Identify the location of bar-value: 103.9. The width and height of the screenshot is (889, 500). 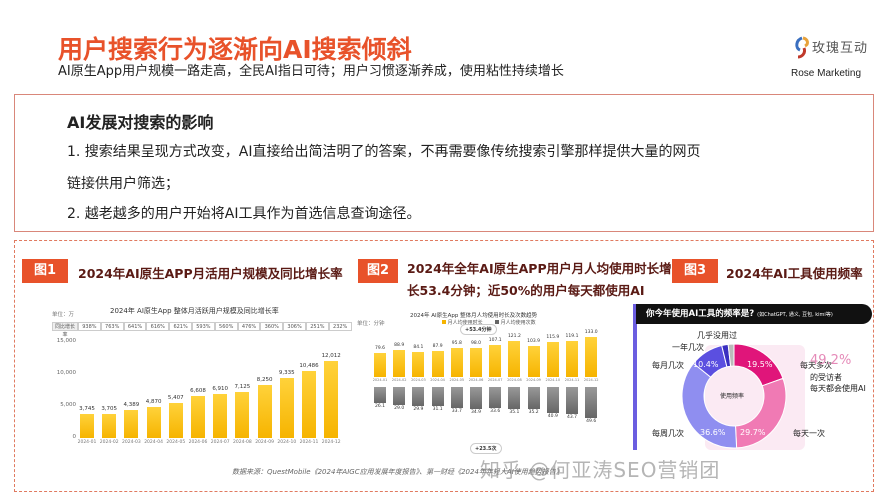
(534, 341).